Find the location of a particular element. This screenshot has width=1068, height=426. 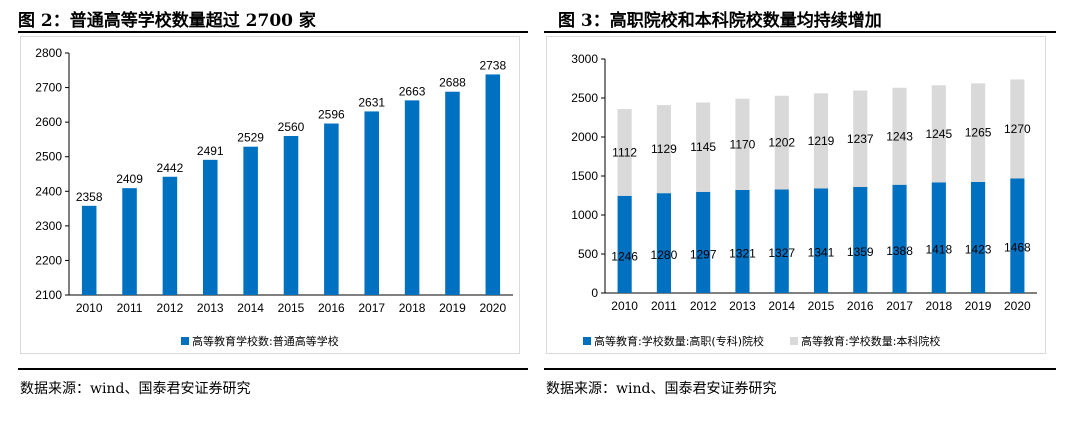

left-y-tick-label: 2100 is located at coordinates (48, 295).